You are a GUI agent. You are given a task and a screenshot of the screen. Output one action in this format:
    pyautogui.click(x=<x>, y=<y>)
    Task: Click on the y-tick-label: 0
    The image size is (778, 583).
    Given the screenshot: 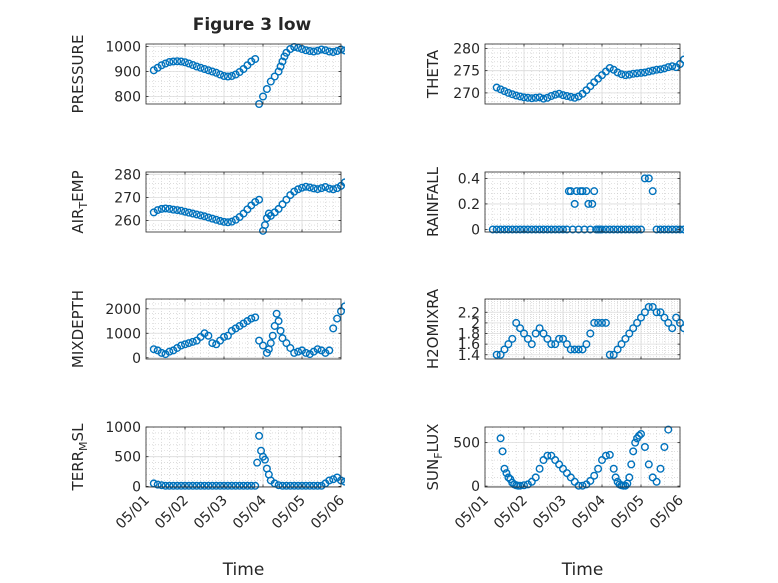 What is the action you would take?
    pyautogui.click(x=475, y=487)
    